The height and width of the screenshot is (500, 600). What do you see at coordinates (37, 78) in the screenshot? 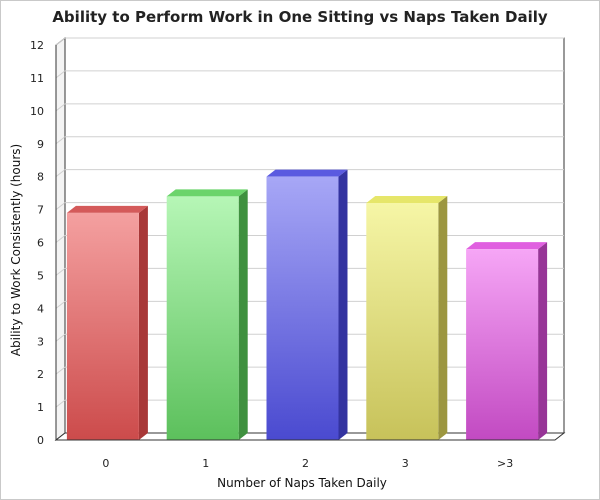
I see `y-tick-label: 11` at bounding box center [37, 78].